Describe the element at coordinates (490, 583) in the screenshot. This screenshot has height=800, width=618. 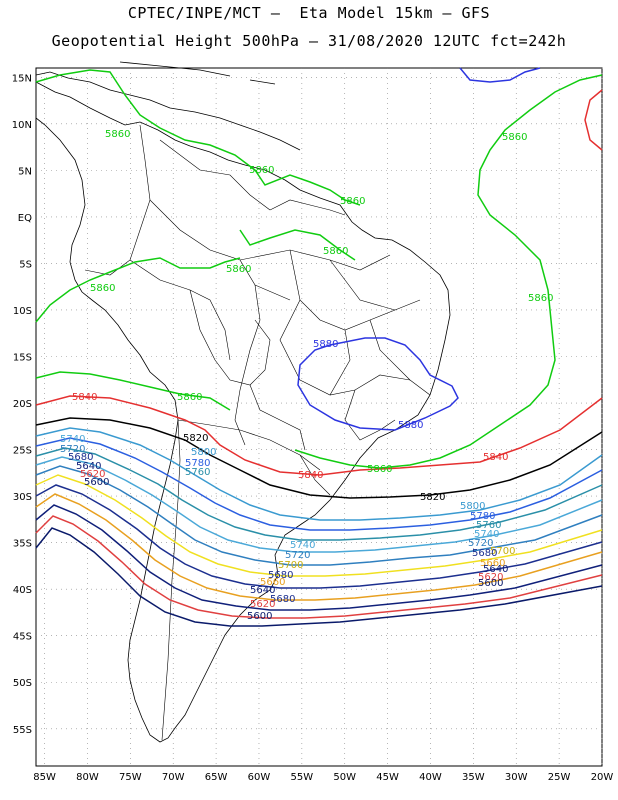
I see `label-5600-c: 5600` at that location.